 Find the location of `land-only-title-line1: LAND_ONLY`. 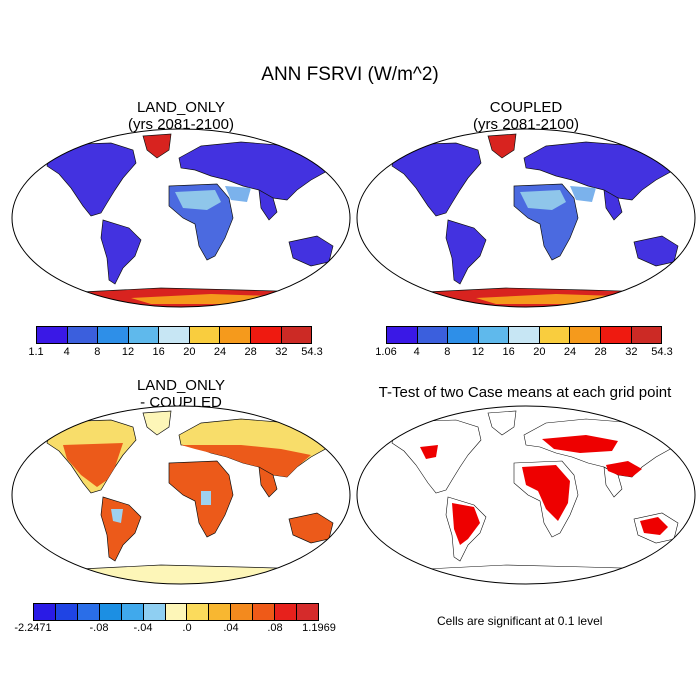

land-only-title-line1: LAND_ONLY is located at coordinates (181, 107).